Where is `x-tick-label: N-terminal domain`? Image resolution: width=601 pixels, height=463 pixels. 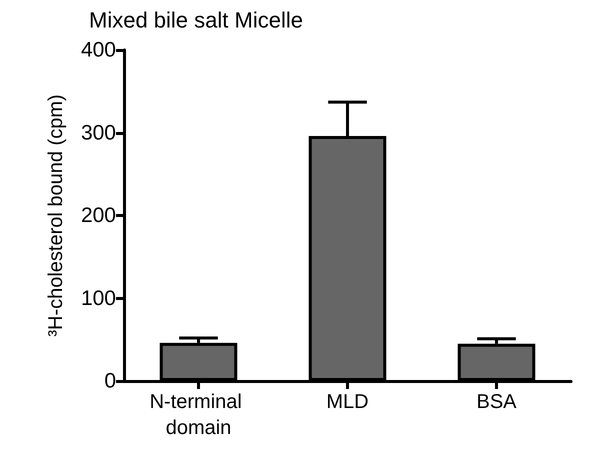 x-tick-label: N-terminal domain is located at coordinates (199, 415).